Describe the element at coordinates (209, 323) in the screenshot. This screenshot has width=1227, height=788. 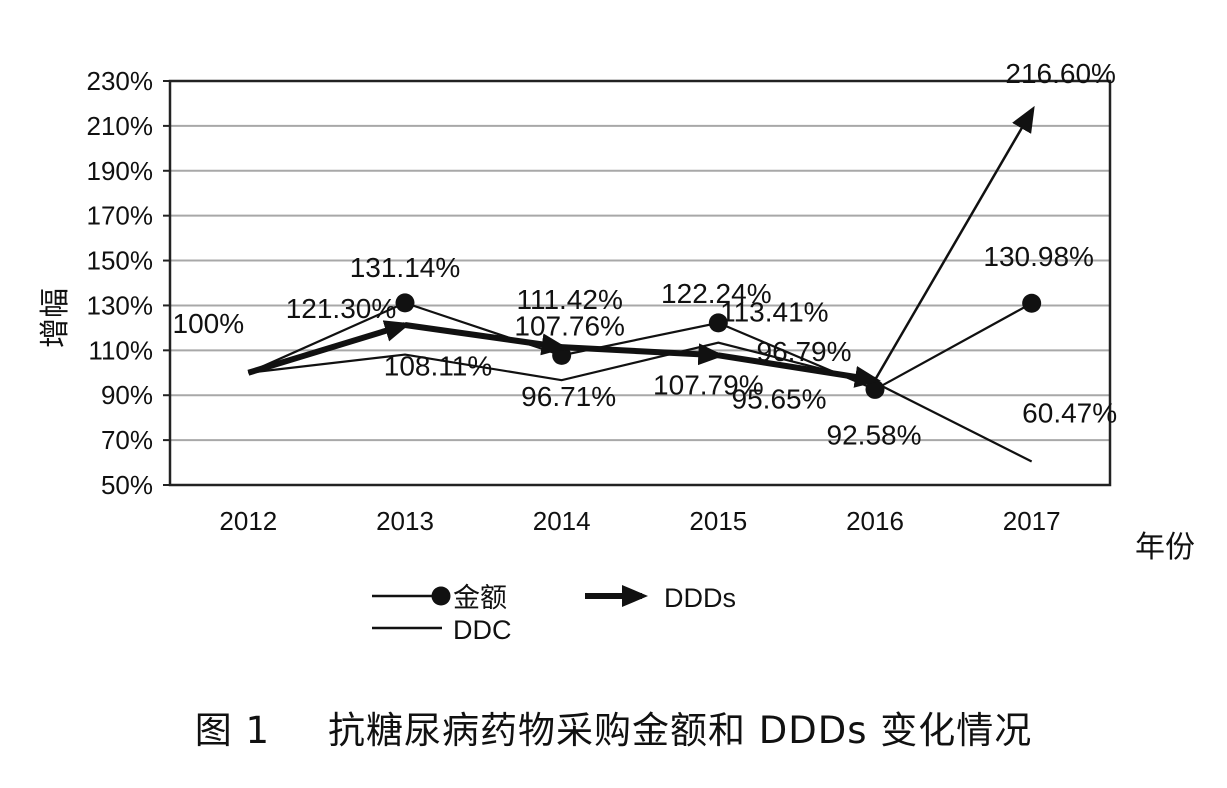
I see `ddds-data-label: 100%` at that location.